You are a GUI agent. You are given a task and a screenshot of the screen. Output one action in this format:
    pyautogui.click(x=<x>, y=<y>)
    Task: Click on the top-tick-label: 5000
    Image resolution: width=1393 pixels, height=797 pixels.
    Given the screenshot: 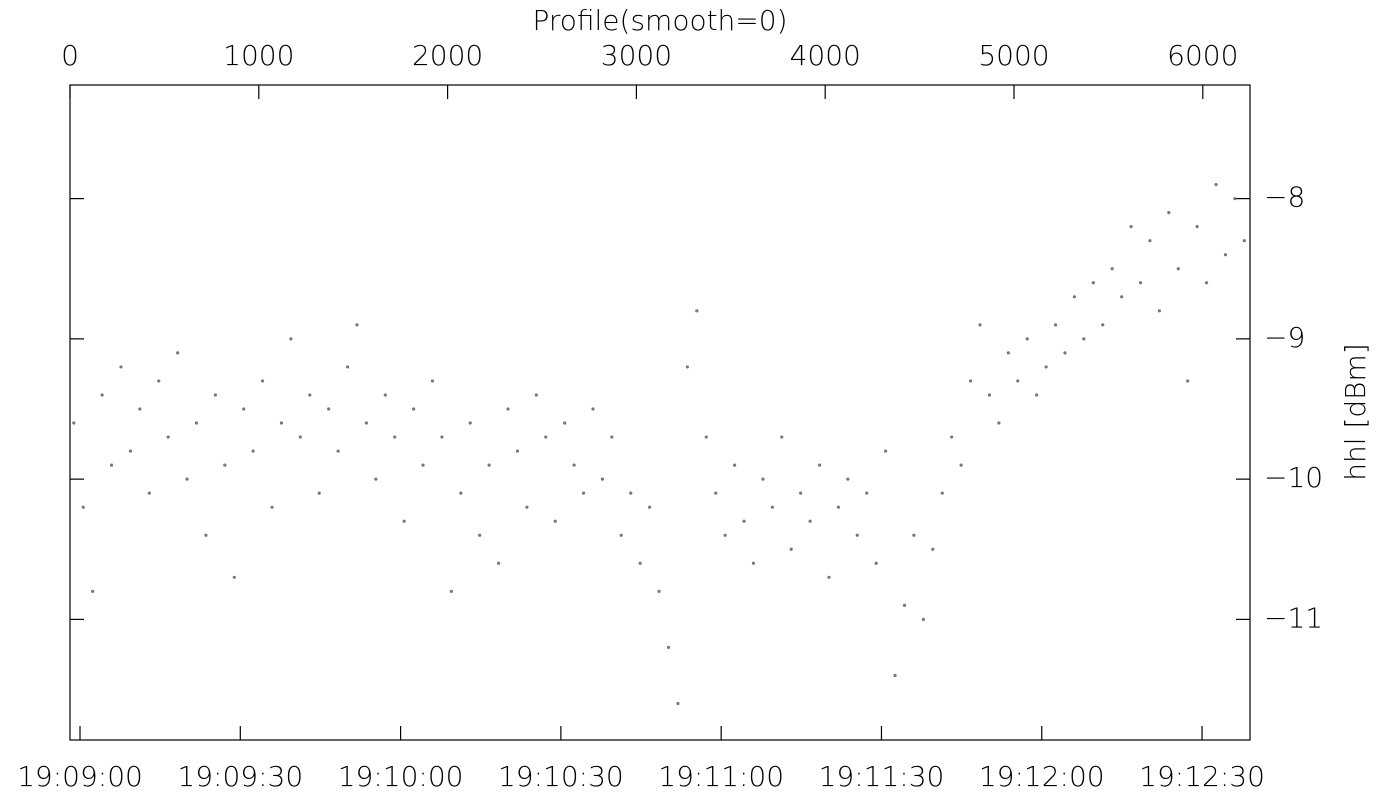 What is the action you would take?
    pyautogui.click(x=1013, y=55)
    